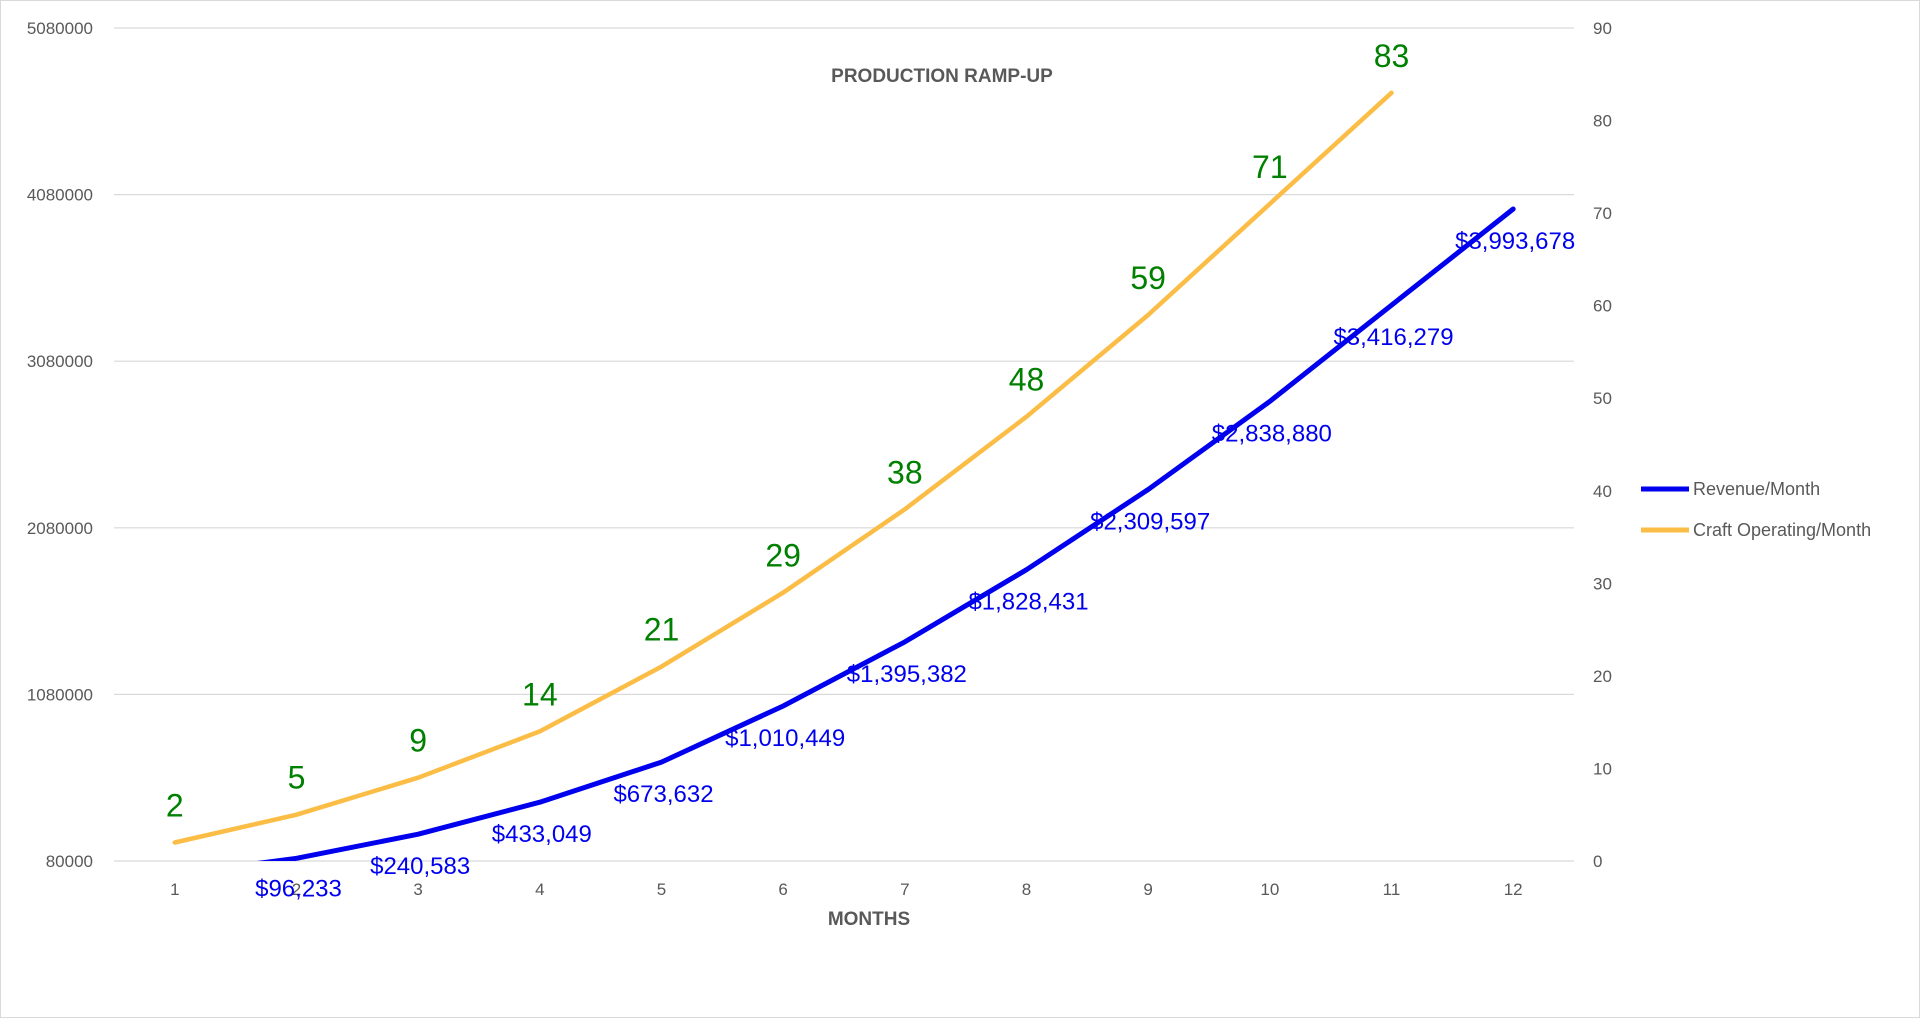  I want to click on left-tick-label: 3080000, so click(60, 361).